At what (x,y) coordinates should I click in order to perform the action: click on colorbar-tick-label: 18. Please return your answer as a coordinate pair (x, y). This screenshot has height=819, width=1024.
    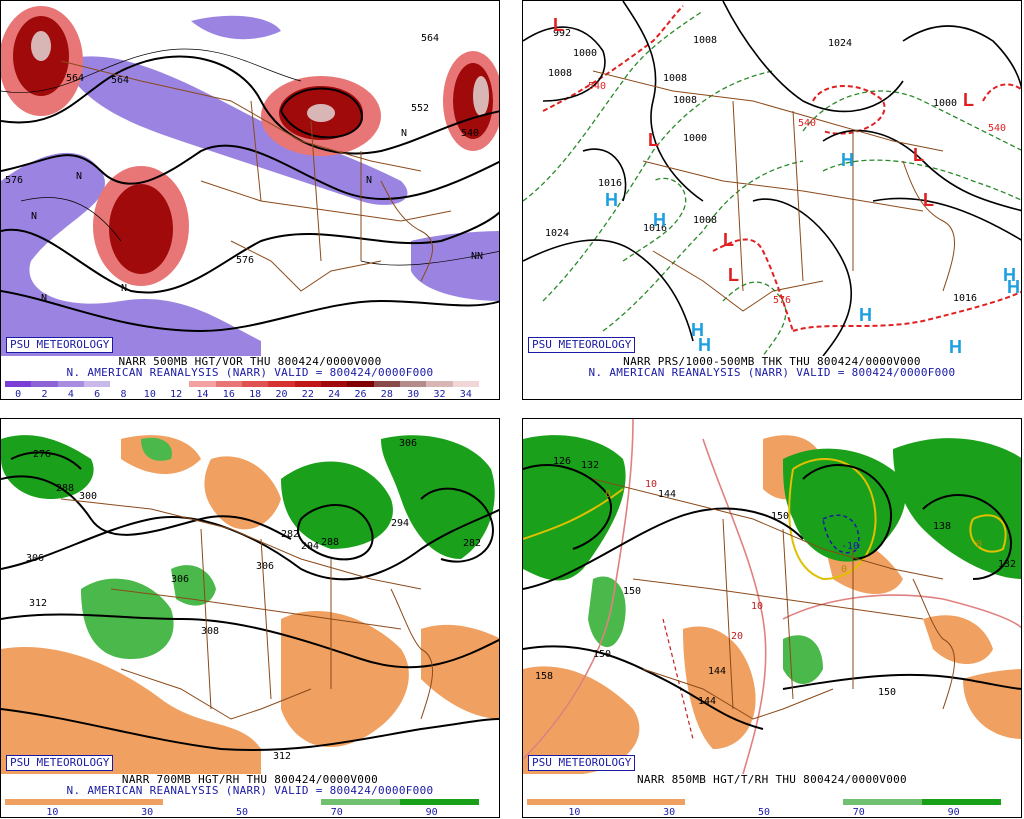
    Looking at the image, I should click on (255, 394).